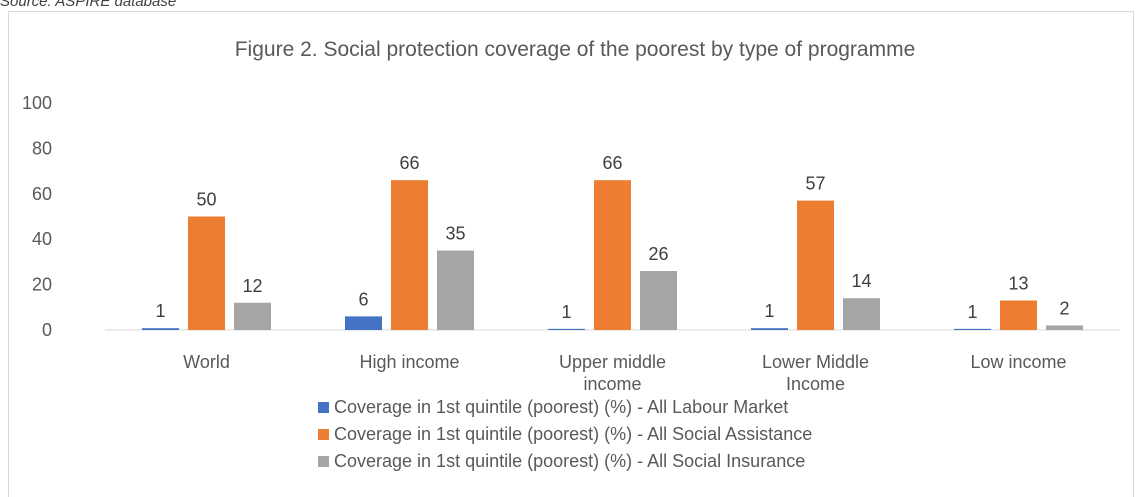  Describe the element at coordinates (455, 234) in the screenshot. I see `data-label: 35` at that location.